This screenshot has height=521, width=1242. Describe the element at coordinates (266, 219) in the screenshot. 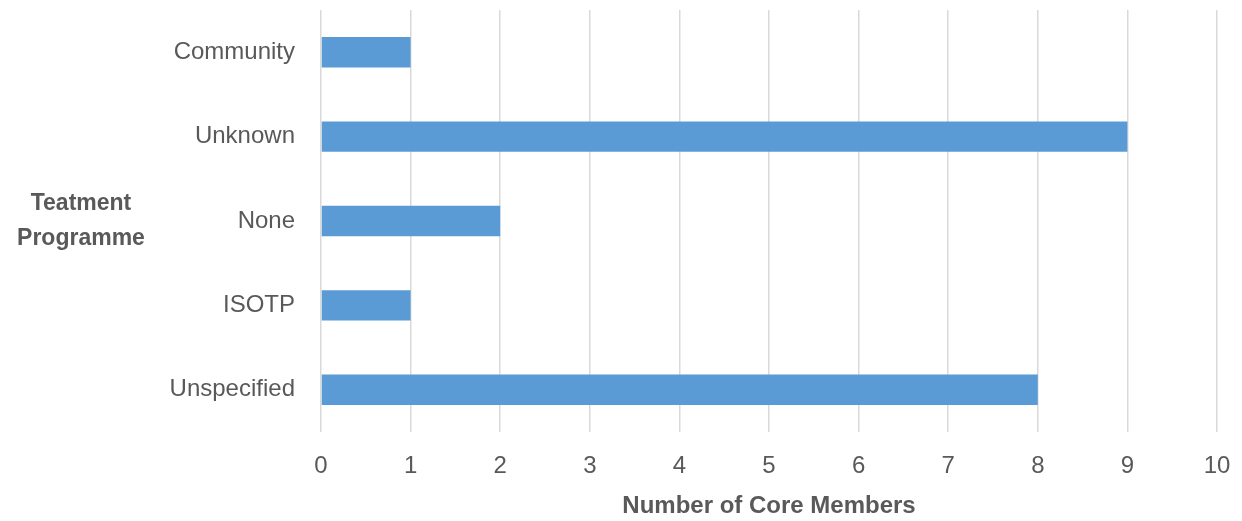

I see `y-tick-label: None` at that location.